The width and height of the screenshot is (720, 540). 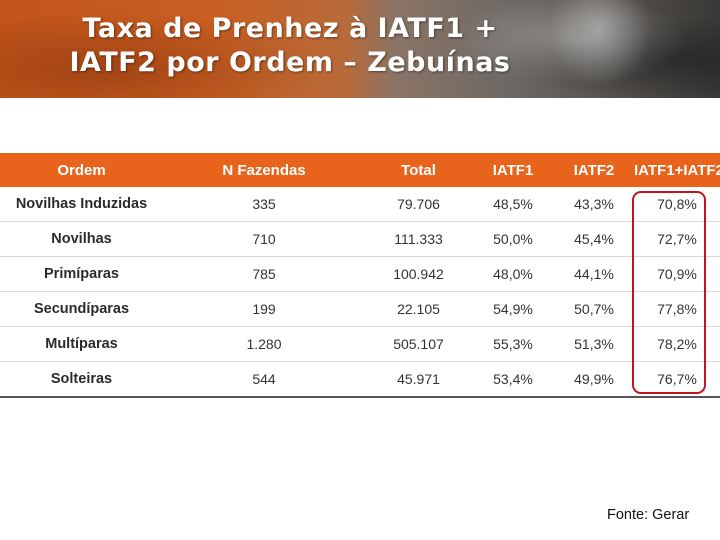 I want to click on banner-photo-left, so click(x=180, y=49).